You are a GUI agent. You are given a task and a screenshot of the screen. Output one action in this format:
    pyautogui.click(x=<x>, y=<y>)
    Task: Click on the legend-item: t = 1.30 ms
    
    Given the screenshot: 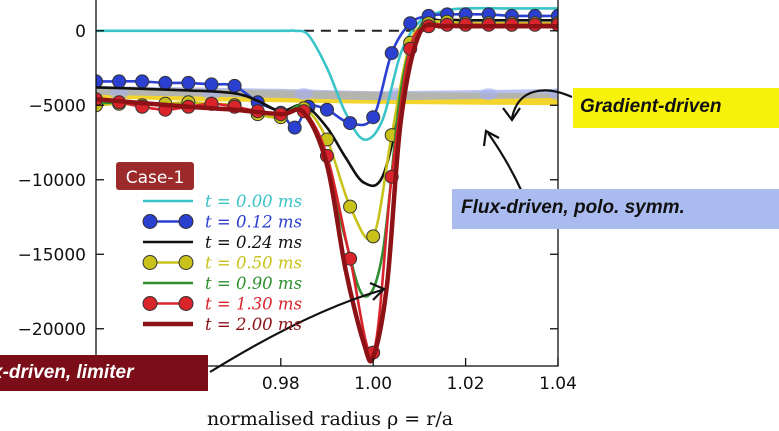 What is the action you would take?
    pyautogui.click(x=222, y=304)
    